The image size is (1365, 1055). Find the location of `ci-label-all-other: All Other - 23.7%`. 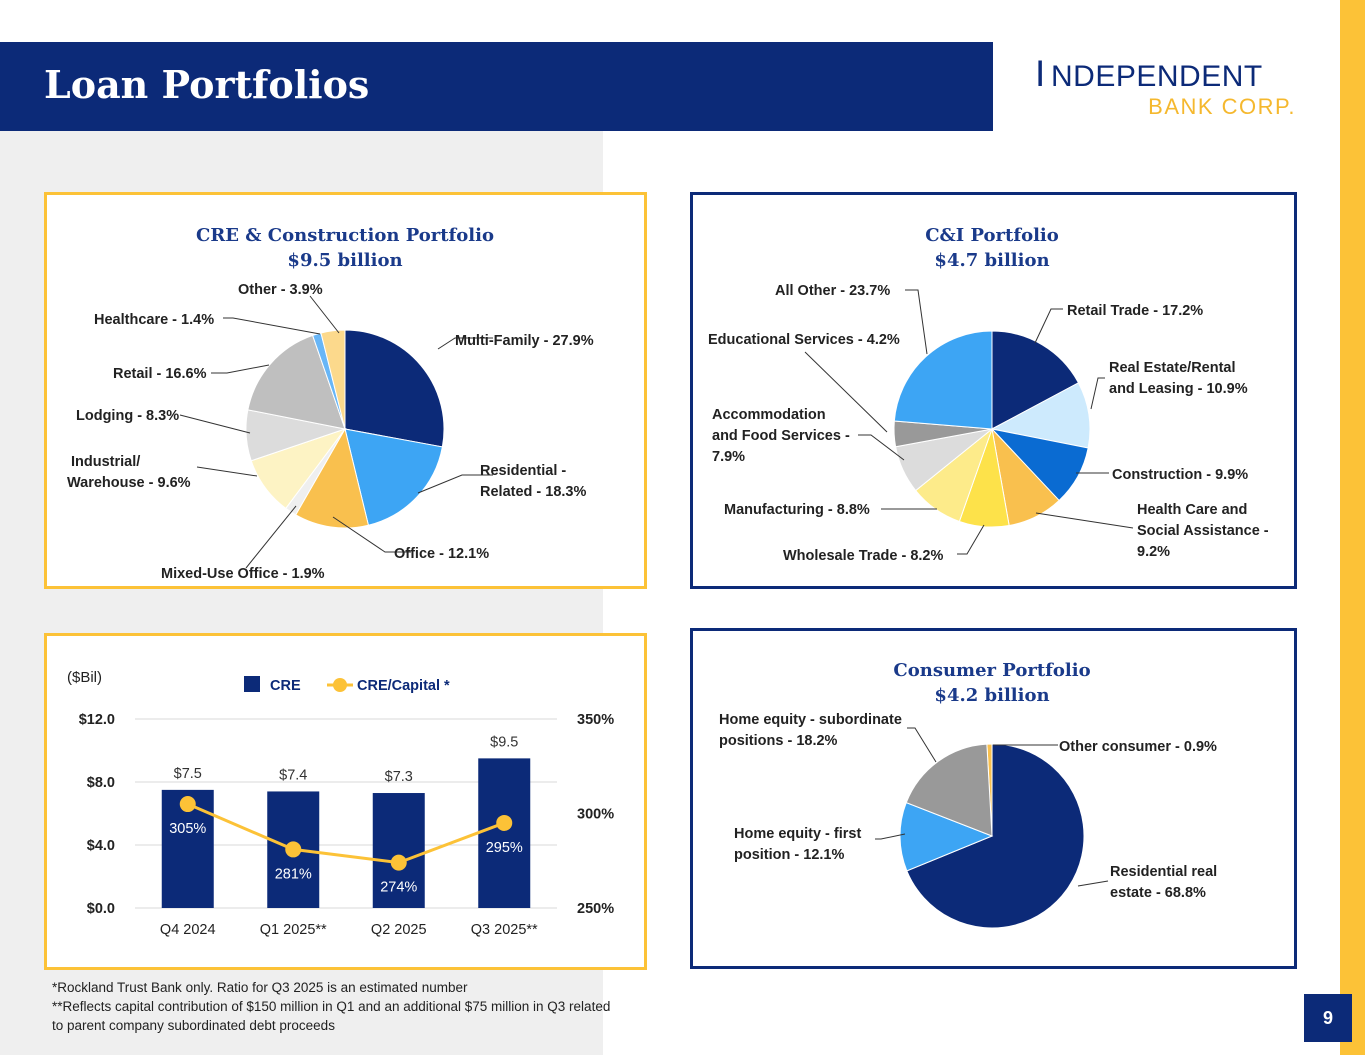

ci-label-all-other: All Other - 23.7% is located at coordinates (832, 291).